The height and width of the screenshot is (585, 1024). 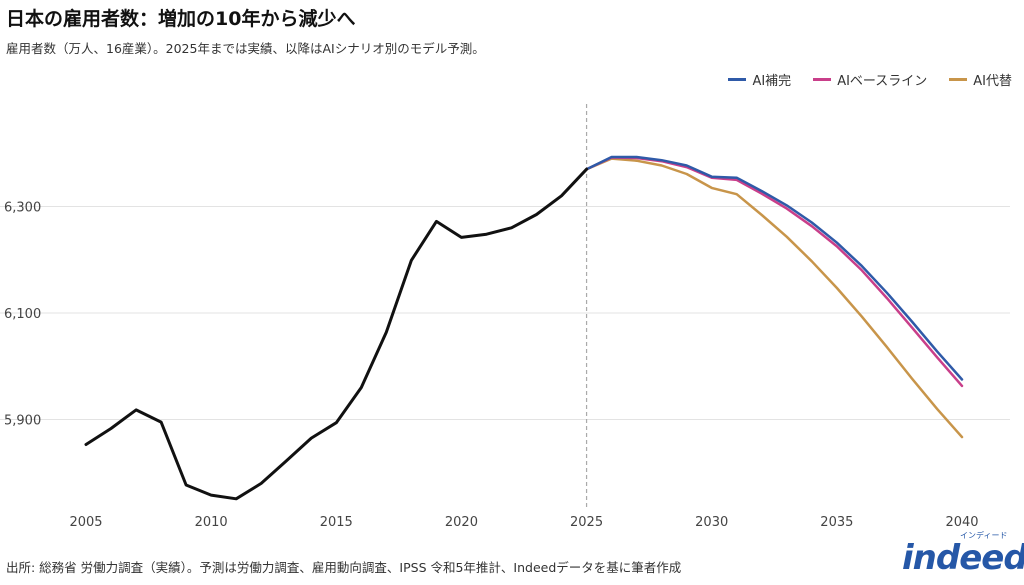 What do you see at coordinates (882, 81) in the screenshot?
I see `legend-label-ai-baseline: AIベースライン` at bounding box center [882, 81].